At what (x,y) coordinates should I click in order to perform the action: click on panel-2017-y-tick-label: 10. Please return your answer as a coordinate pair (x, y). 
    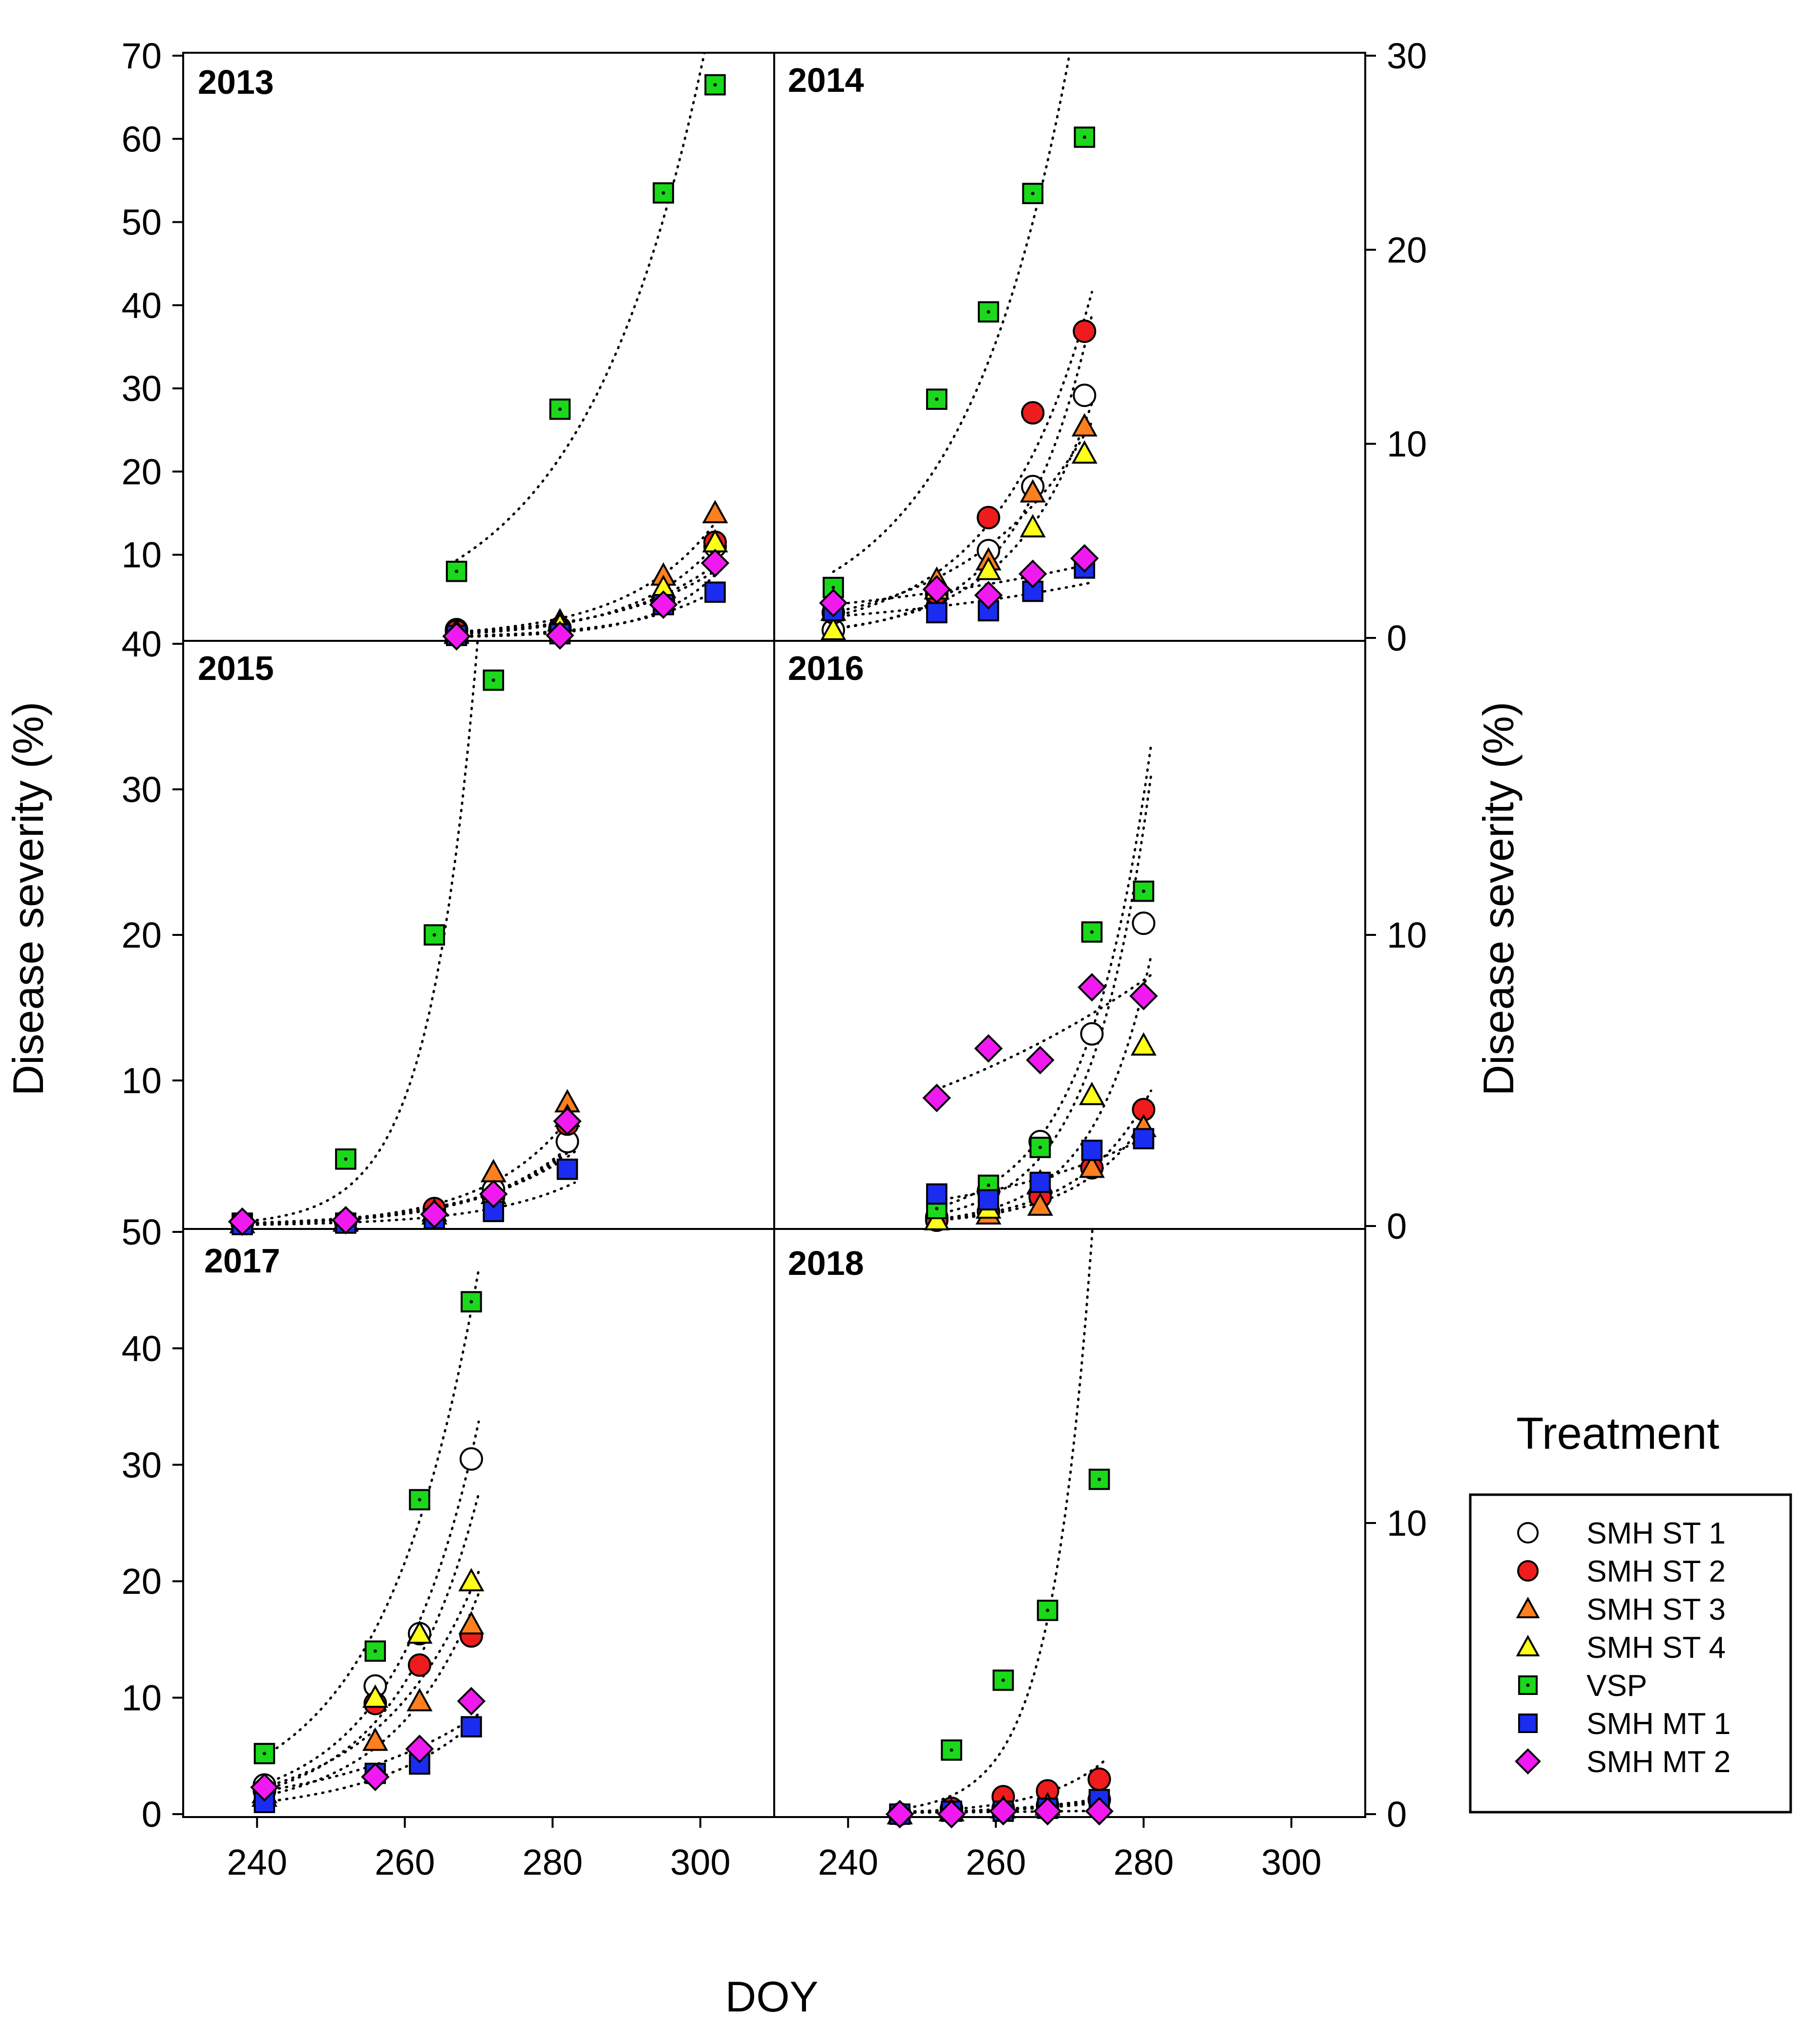
    Looking at the image, I should click on (142, 1698).